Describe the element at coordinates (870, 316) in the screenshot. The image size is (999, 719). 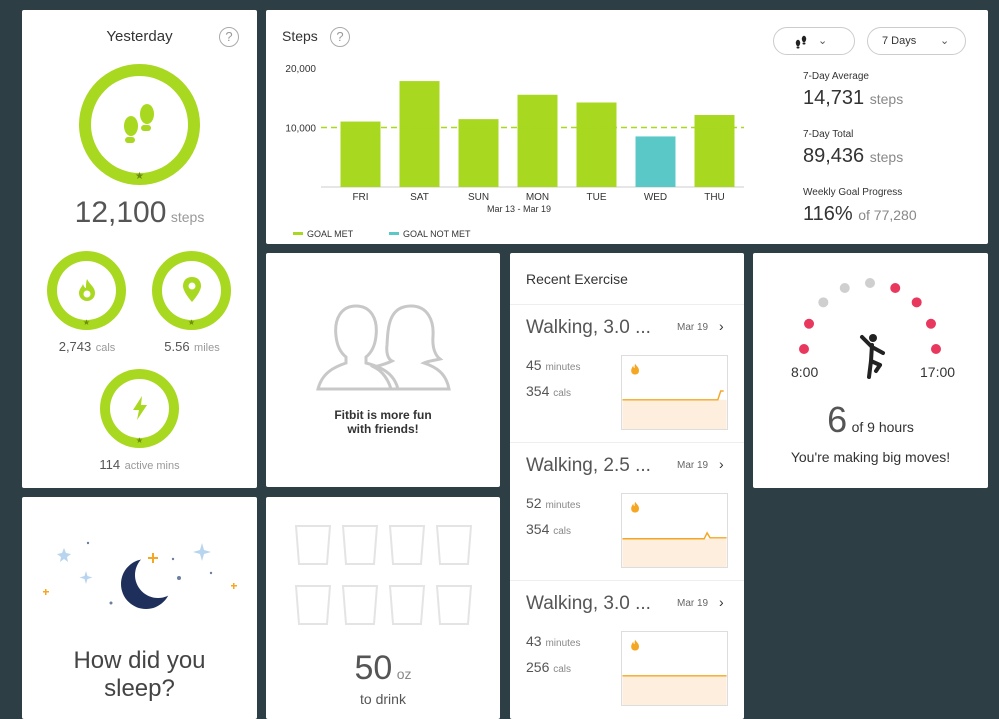
I see `hourly-activity-arc` at that location.